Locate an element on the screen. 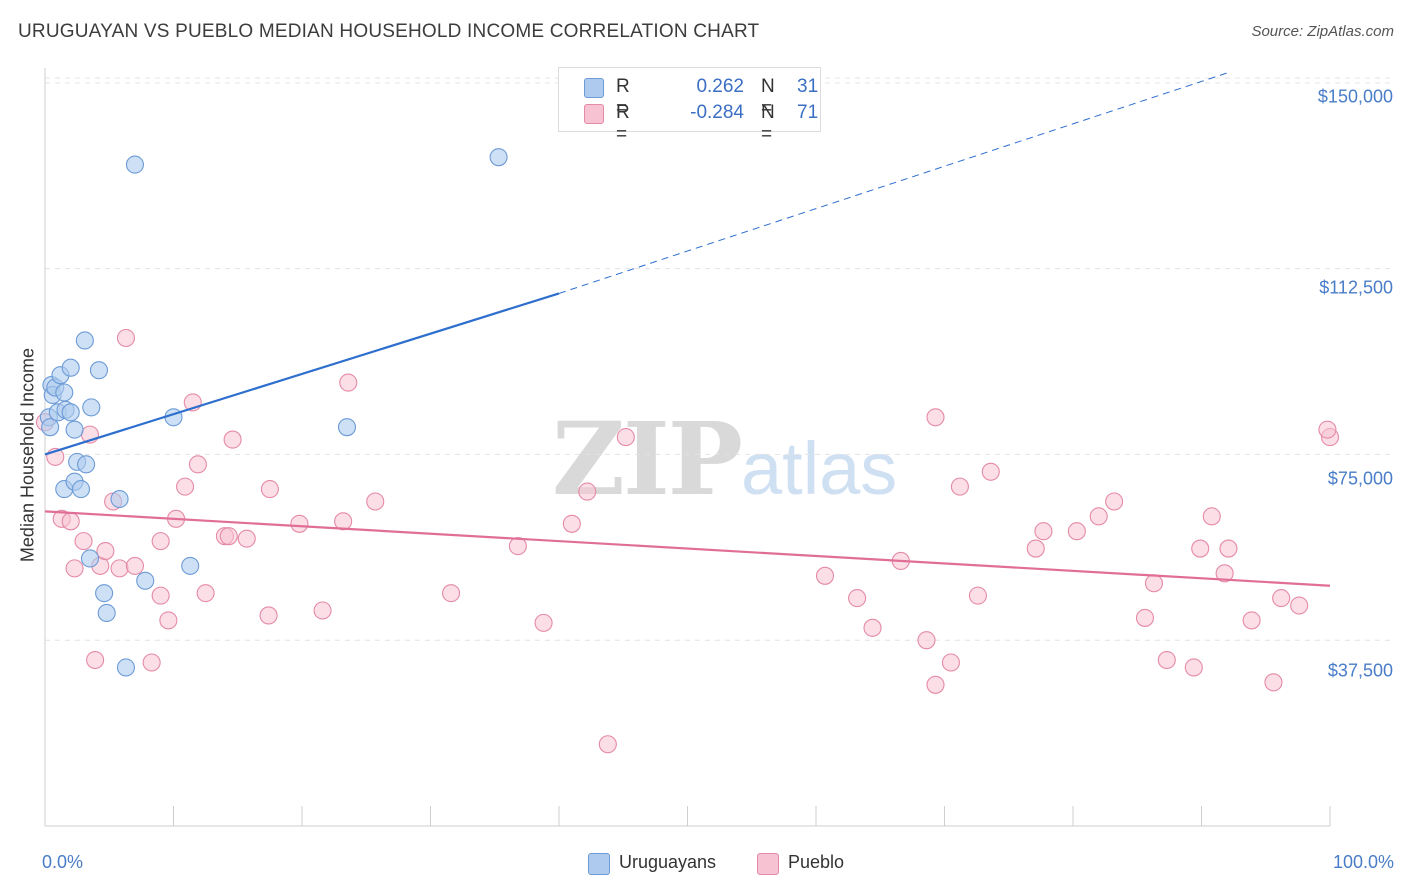  y-axis-title: Median Household Income is located at coordinates (27, 455).